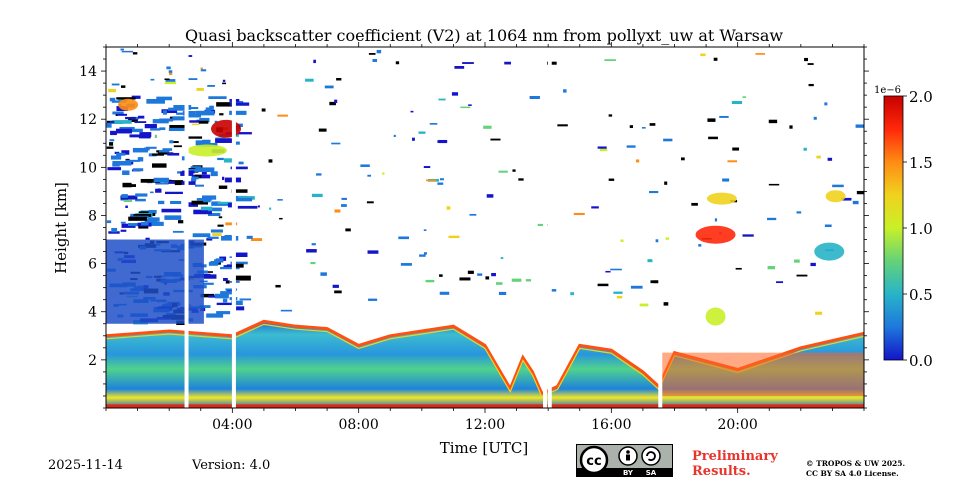  I want to click on footer-version: Version: 4.0, so click(231, 465).